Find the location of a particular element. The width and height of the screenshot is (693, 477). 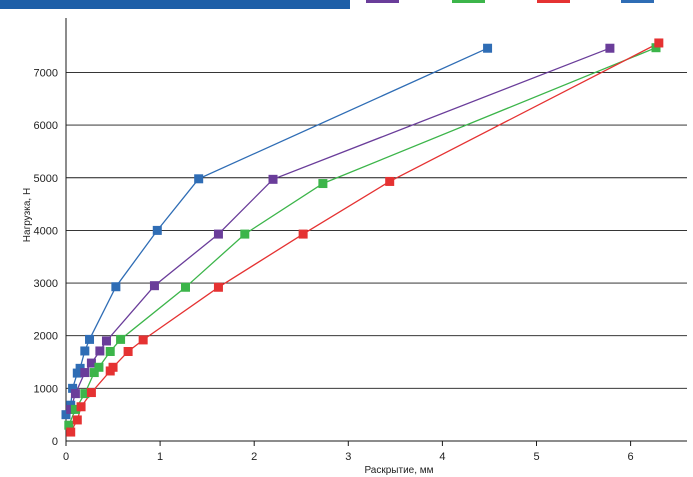

y-tick-label-3: 3000 is located at coordinates (46, 284).